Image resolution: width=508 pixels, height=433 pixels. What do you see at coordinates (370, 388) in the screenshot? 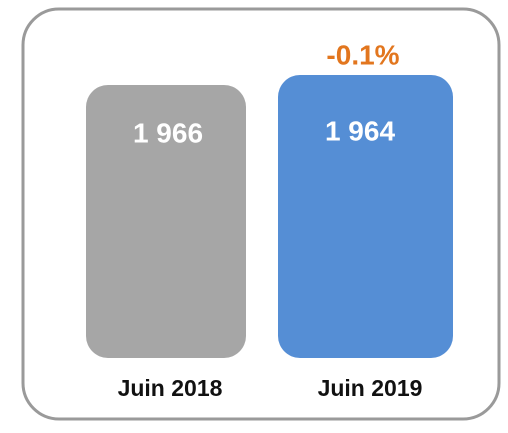
I see `card-label: Juin 2019` at bounding box center [370, 388].